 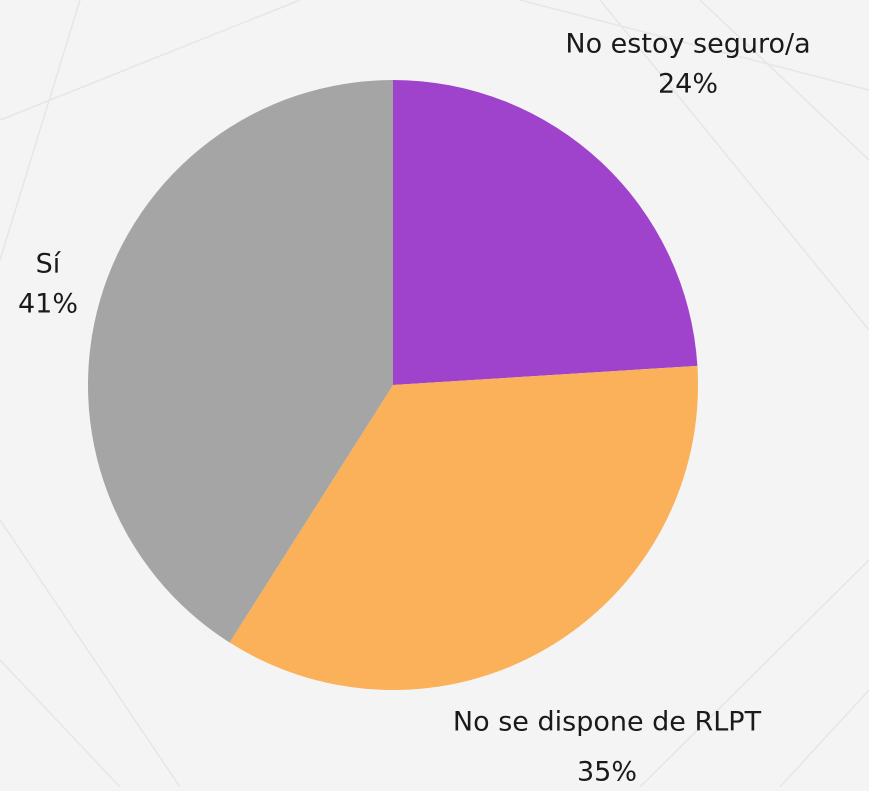 What do you see at coordinates (48, 304) in the screenshot?
I see `slice-value-label: 41%` at bounding box center [48, 304].